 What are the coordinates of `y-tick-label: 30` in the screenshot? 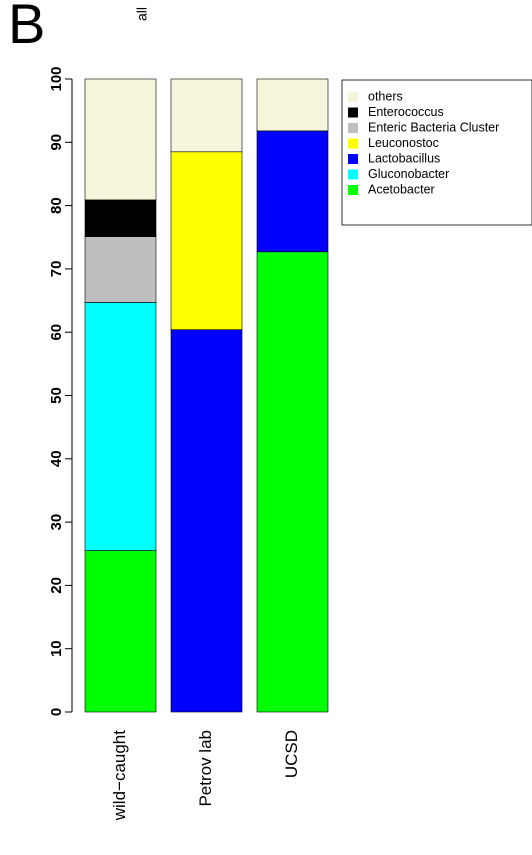 It's located at (56, 522).